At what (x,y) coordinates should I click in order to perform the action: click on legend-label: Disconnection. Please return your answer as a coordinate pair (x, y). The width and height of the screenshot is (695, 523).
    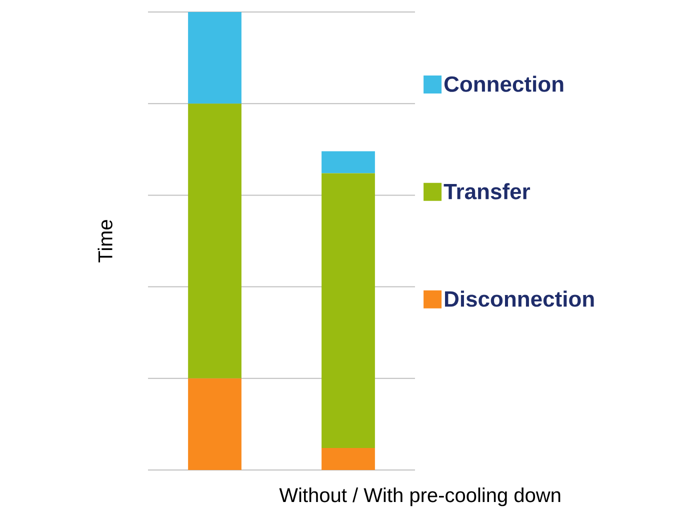
    Looking at the image, I should click on (519, 298).